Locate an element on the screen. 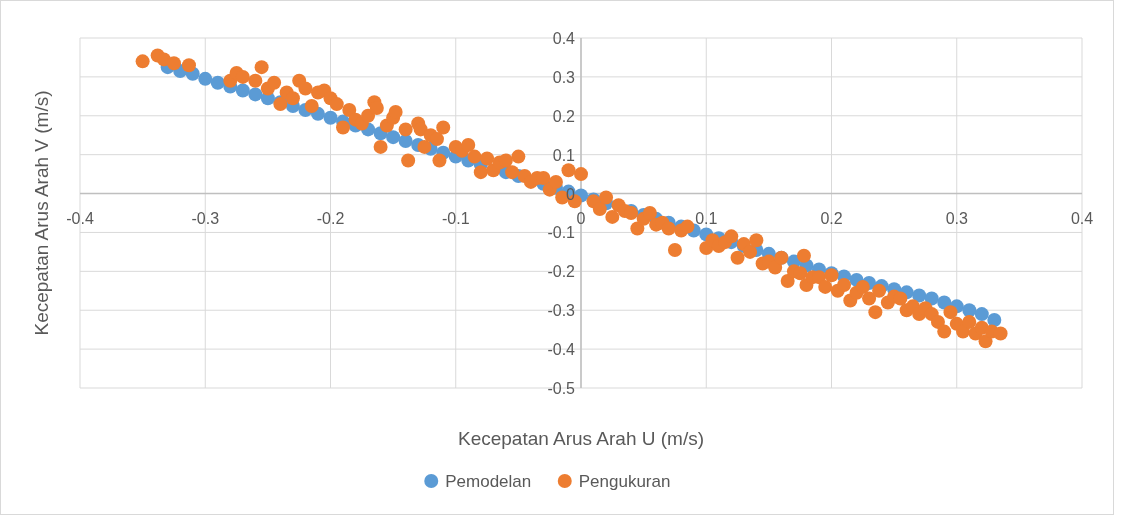 The height and width of the screenshot is (515, 1123). x-axis-title: Kecepatan Arus Arah U (m/s) is located at coordinates (581, 438).